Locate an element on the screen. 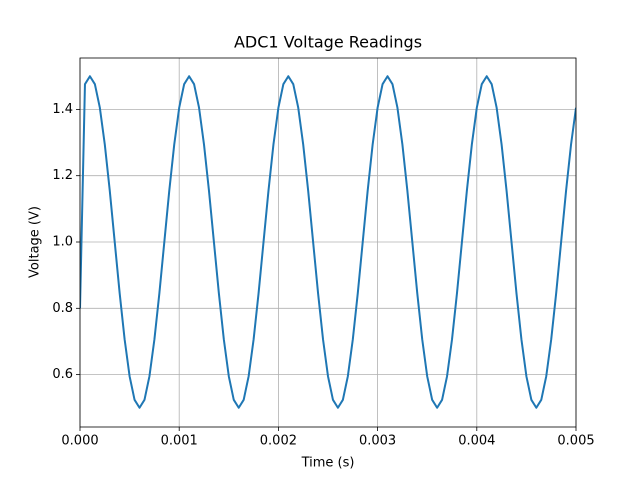  x-tick-label: 0.000 is located at coordinates (79, 441).